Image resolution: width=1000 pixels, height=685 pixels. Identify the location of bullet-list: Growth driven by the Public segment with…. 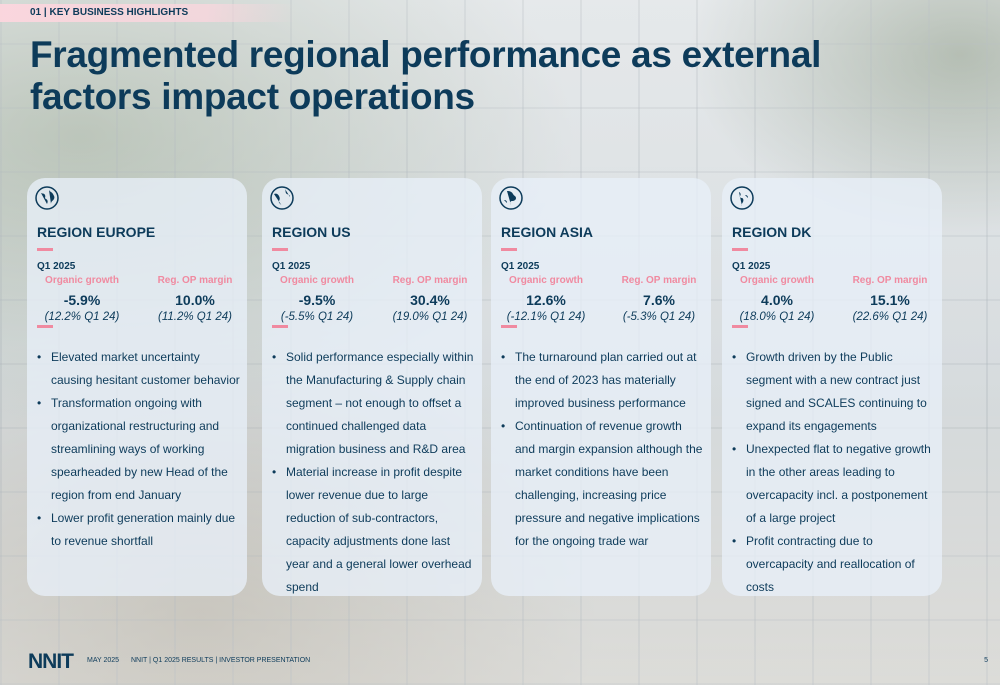
(832, 472).